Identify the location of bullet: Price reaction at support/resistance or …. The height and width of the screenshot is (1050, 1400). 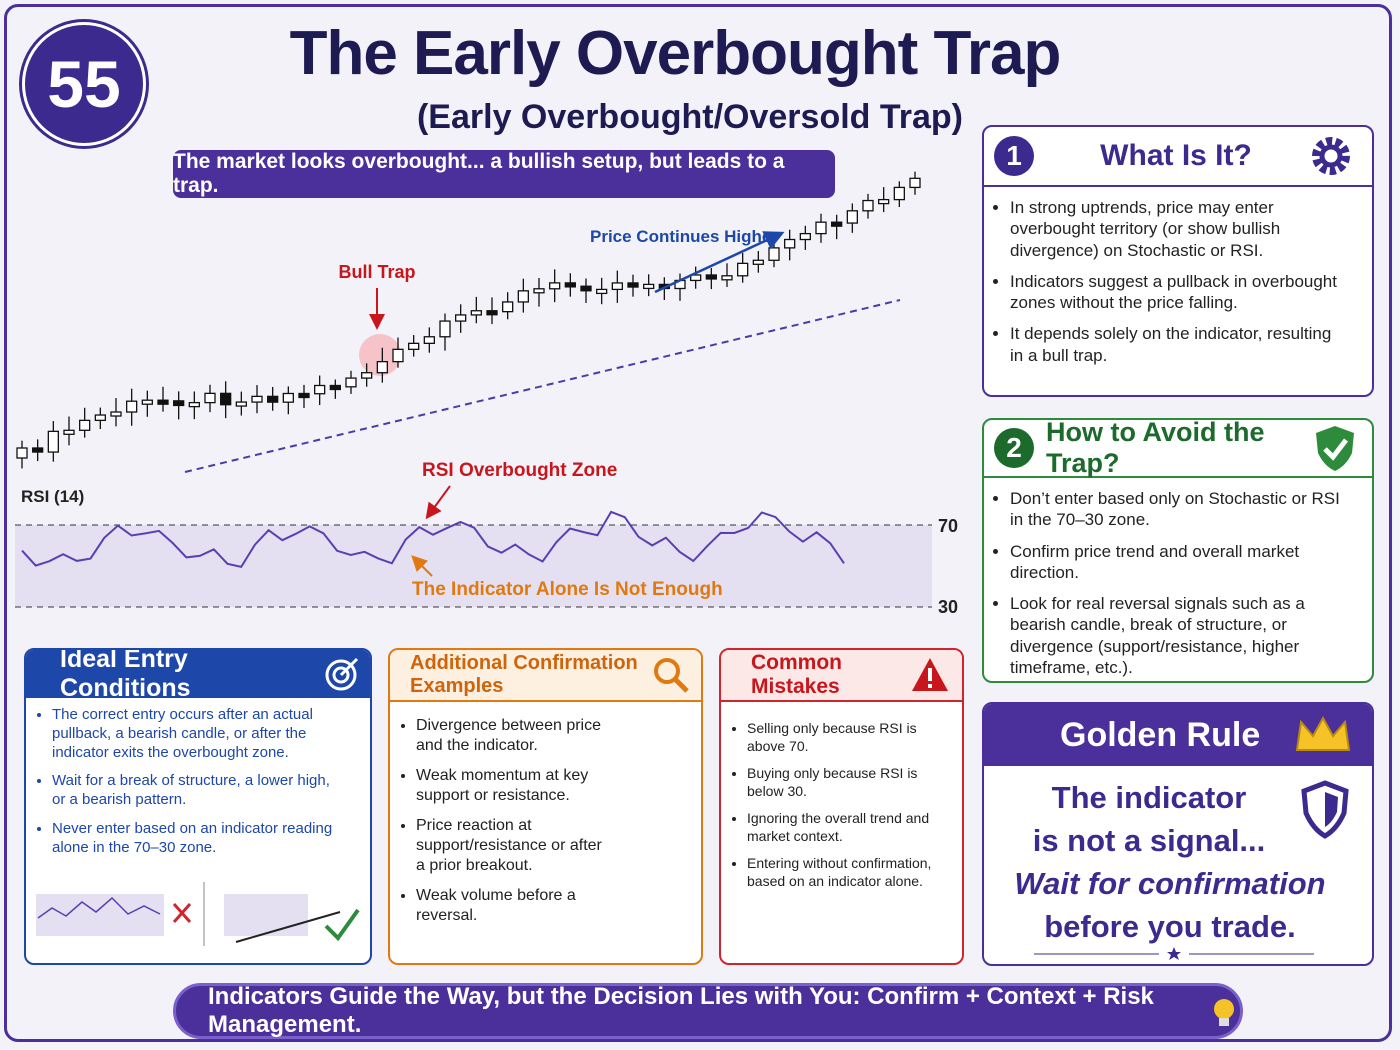
(511, 846).